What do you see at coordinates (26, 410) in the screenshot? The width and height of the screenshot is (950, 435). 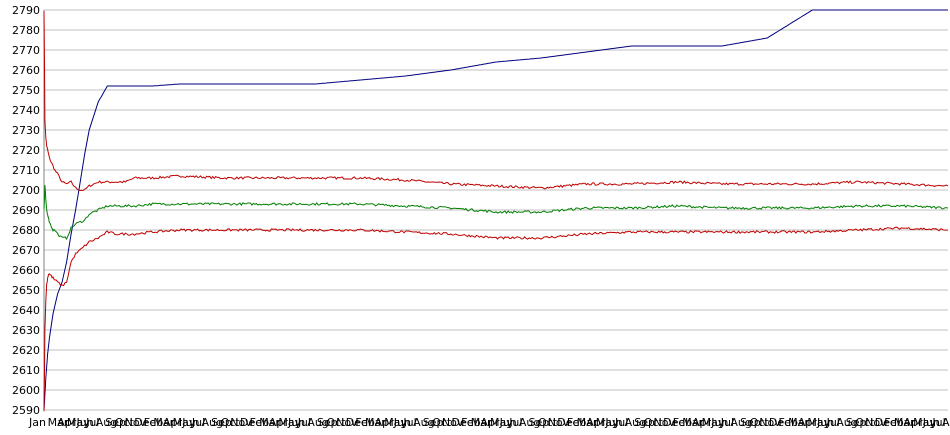 I see `y-tick-label: 2590` at bounding box center [26, 410].